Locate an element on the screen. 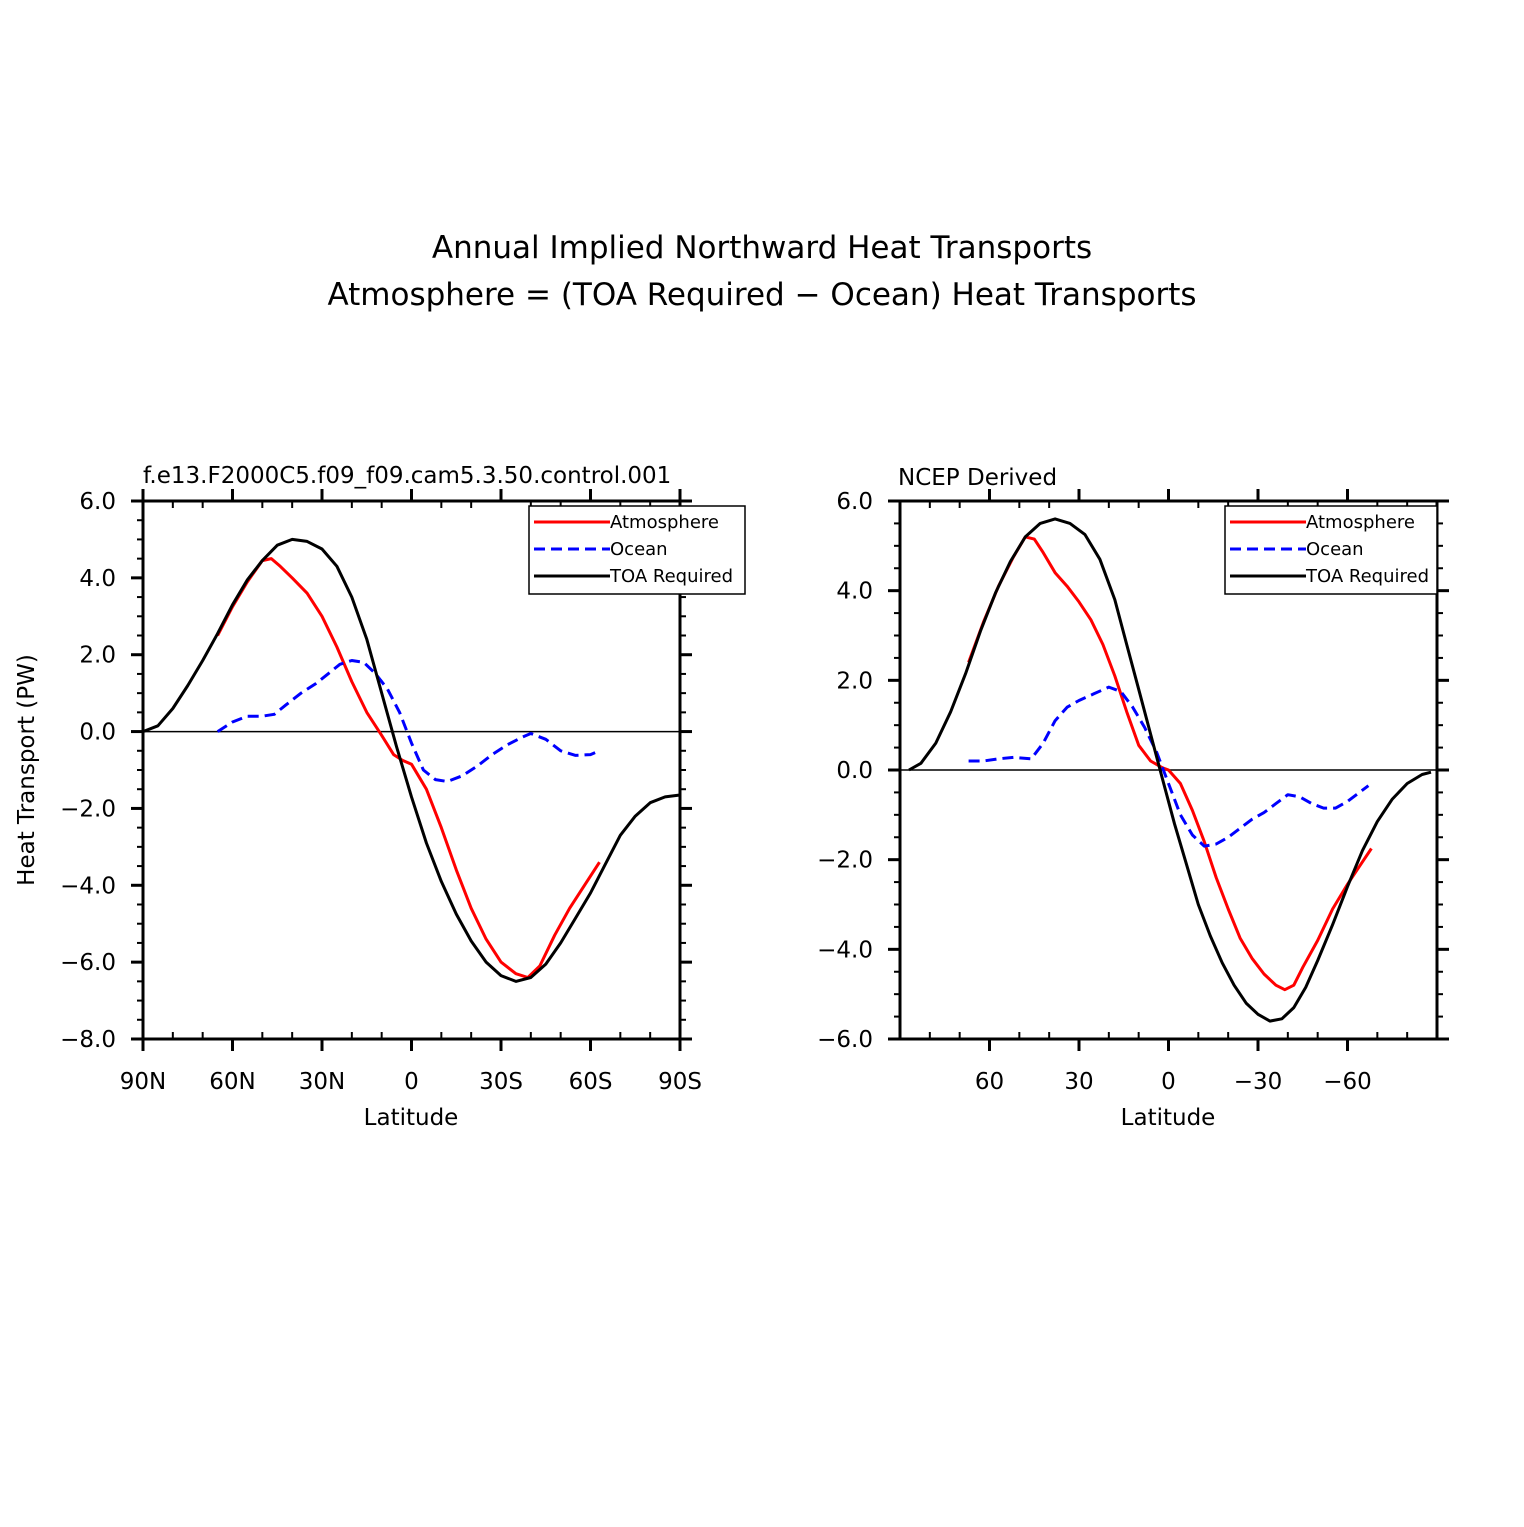 The width and height of the screenshot is (1524, 1527). right-xtick-label: 30 is located at coordinates (1078, 1082).